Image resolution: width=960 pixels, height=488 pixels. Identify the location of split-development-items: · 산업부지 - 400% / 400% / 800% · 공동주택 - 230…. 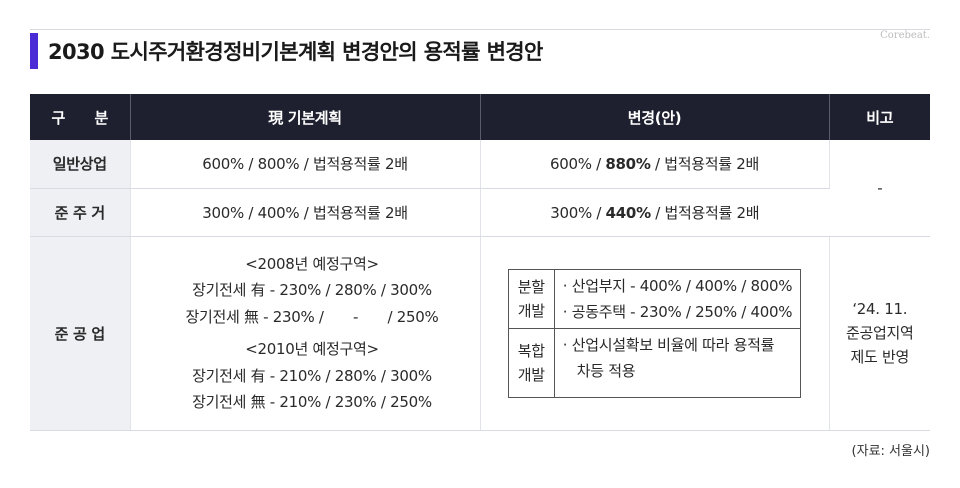
(677, 298).